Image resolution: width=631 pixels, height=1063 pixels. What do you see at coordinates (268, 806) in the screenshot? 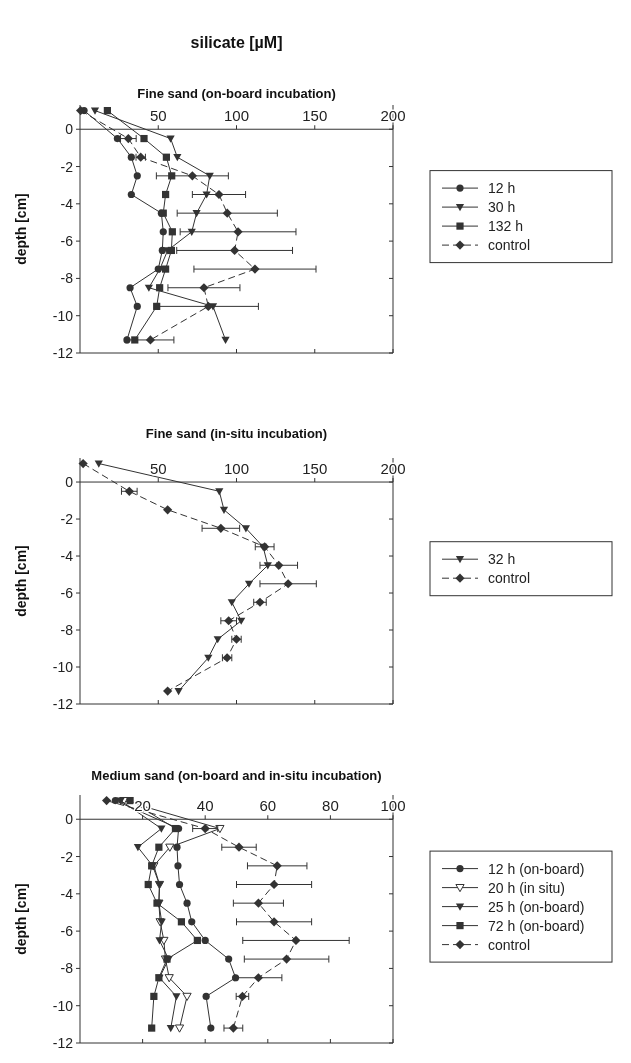
I see `x-tick-label: 60` at bounding box center [268, 806].